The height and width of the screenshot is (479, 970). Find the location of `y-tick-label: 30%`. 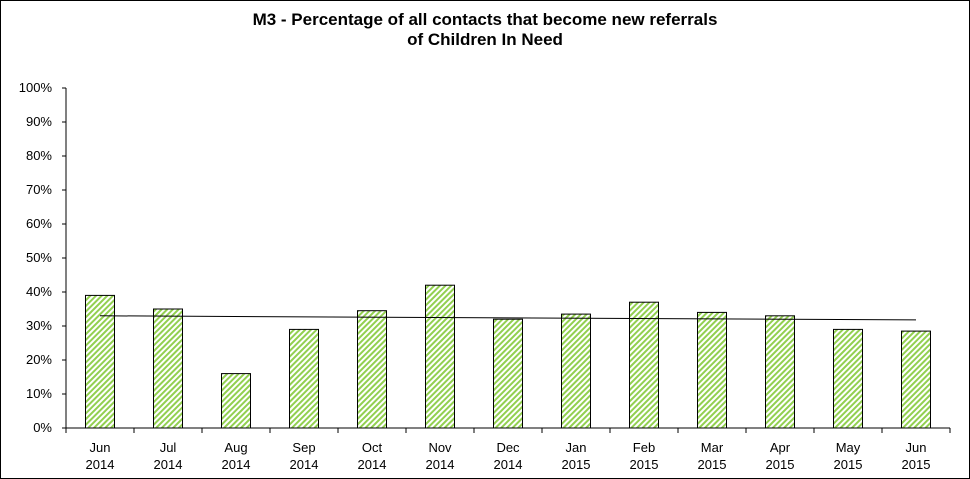

y-tick-label: 30% is located at coordinates (39, 325).